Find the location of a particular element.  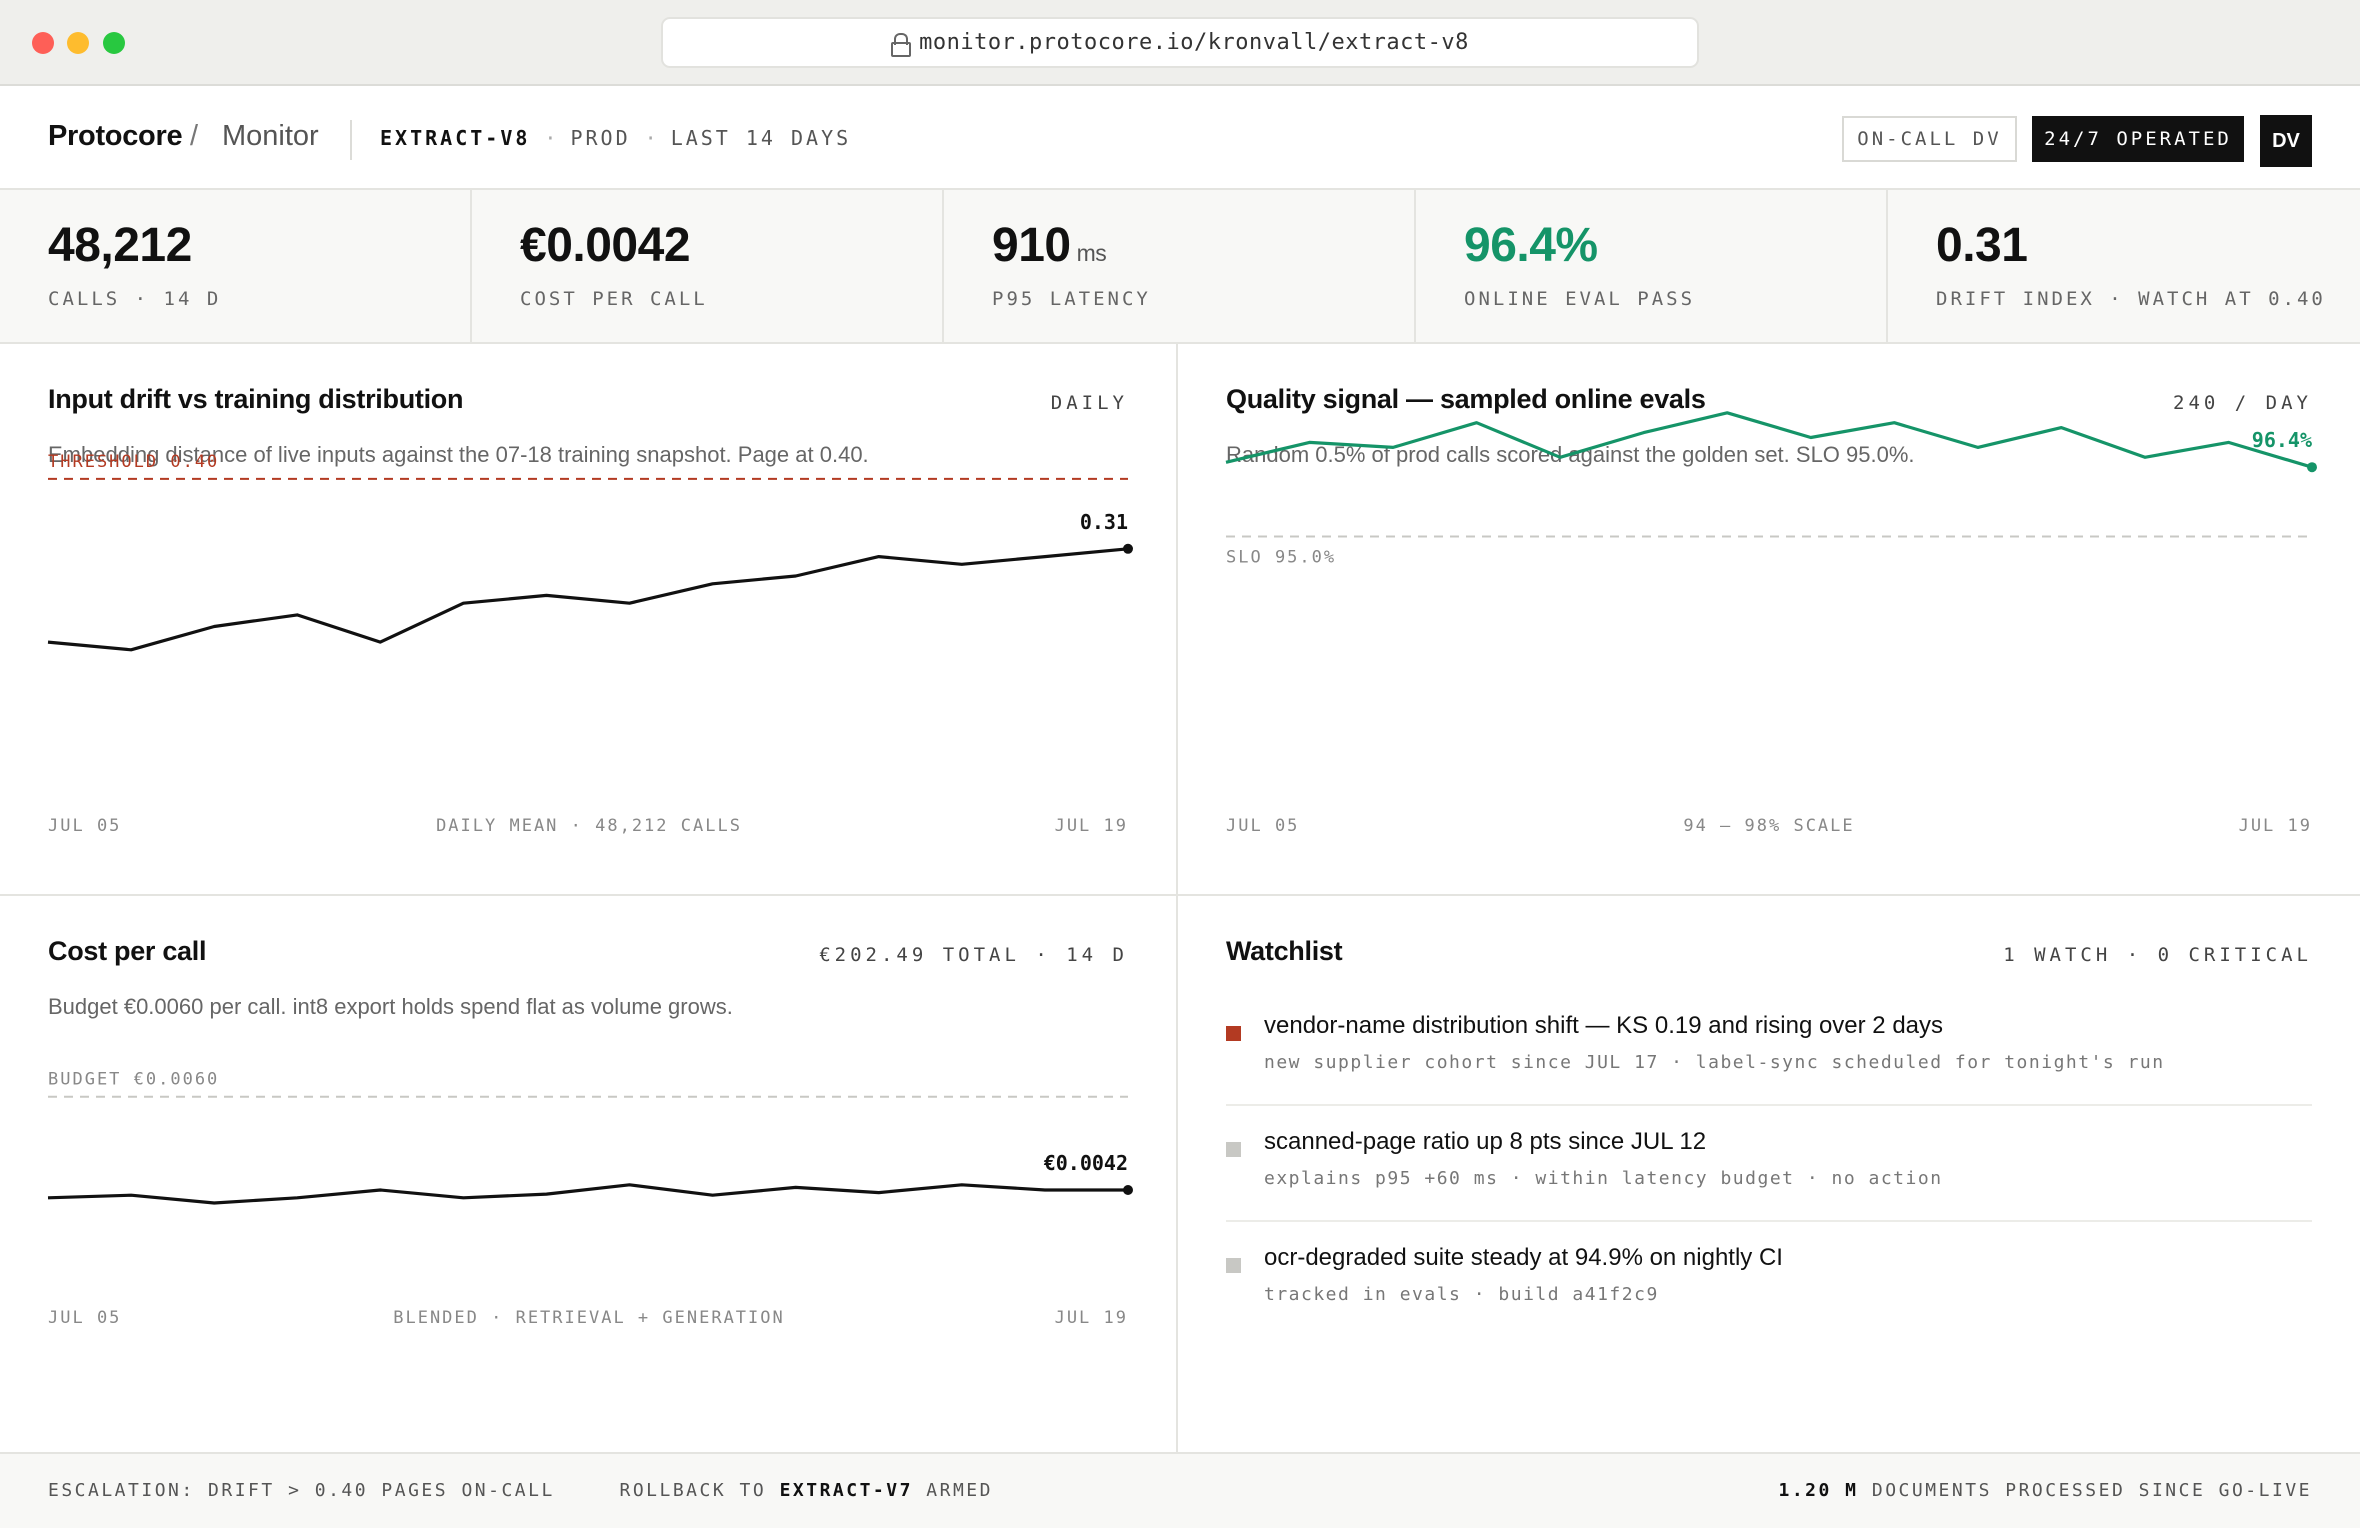

address-bar: monitor.protocore.io/kronvall/extract-v8 is located at coordinates (1180, 42).